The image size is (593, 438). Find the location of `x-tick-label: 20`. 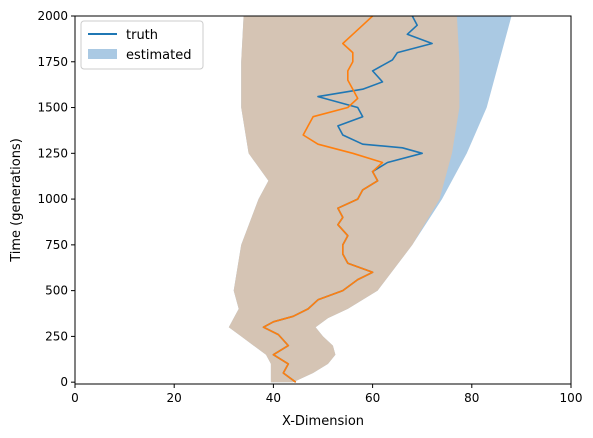

x-tick-label: 20 is located at coordinates (174, 398).